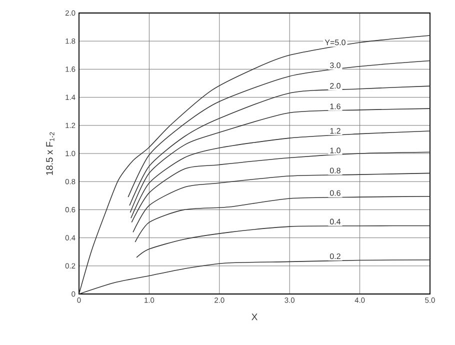  Describe the element at coordinates (255, 317) in the screenshot. I see `x-axis-title: X` at that location.